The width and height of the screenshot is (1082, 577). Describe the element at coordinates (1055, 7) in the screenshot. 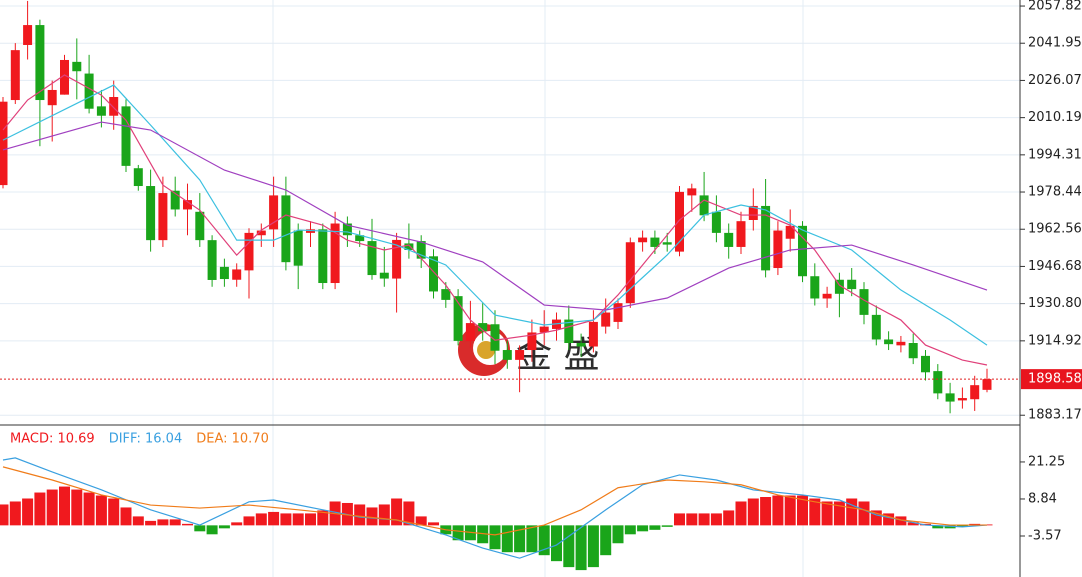

I see `y-tick-label: 2057.82` at that location.